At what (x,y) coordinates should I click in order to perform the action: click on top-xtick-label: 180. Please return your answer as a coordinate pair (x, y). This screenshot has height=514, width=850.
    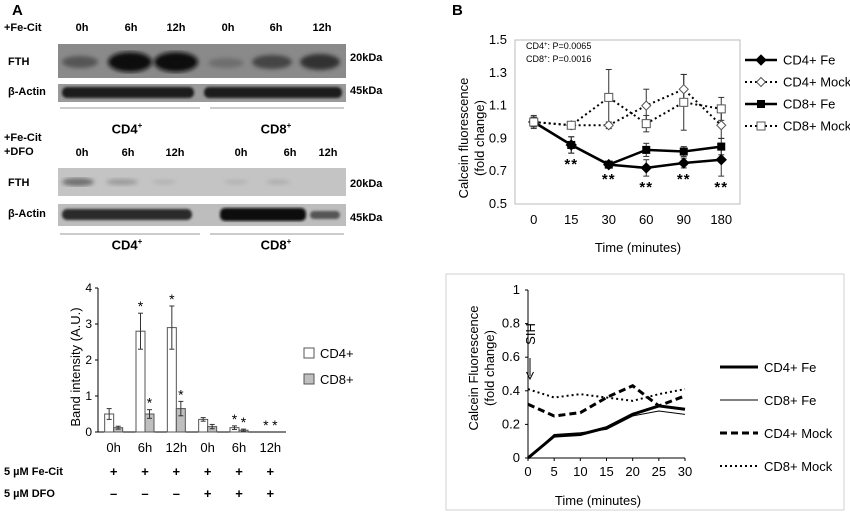
    Looking at the image, I should click on (721, 219).